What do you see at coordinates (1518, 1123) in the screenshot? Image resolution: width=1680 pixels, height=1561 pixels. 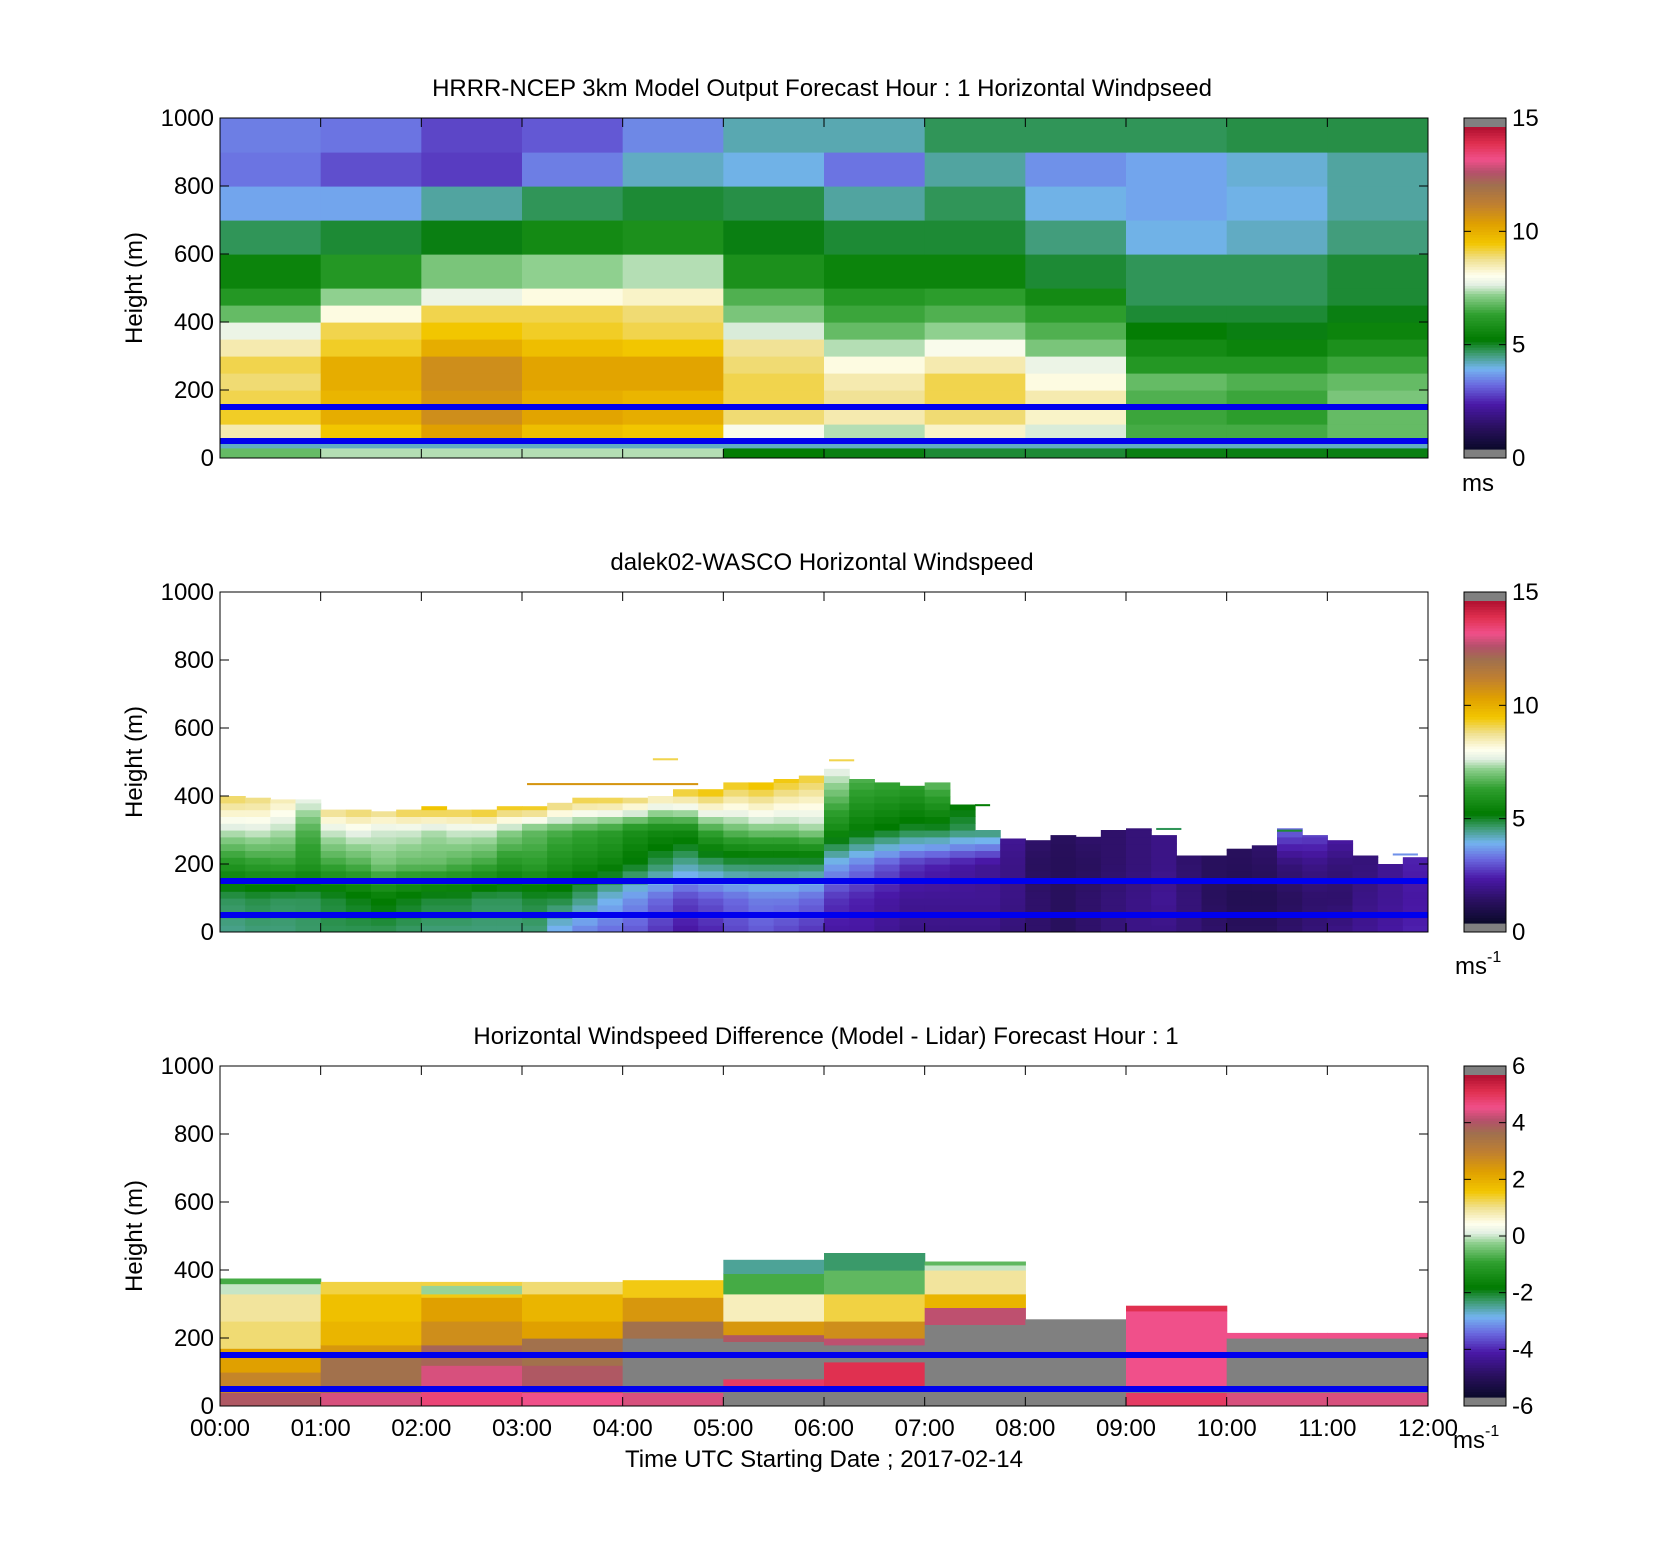 I see `colorbar-tick-label: 4` at bounding box center [1518, 1123].